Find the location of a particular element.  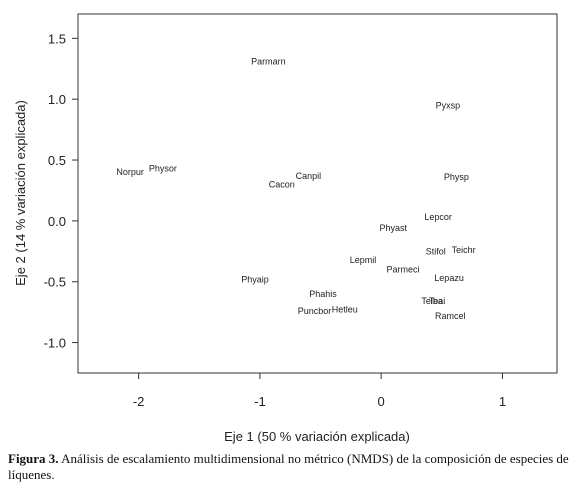

species-point-label: Stifol is located at coordinates (436, 251).